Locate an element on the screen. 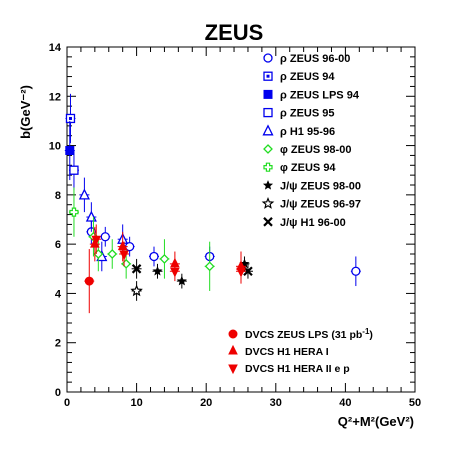 This screenshot has height=459, width=459. x-tick-label: 0 is located at coordinates (67, 403).